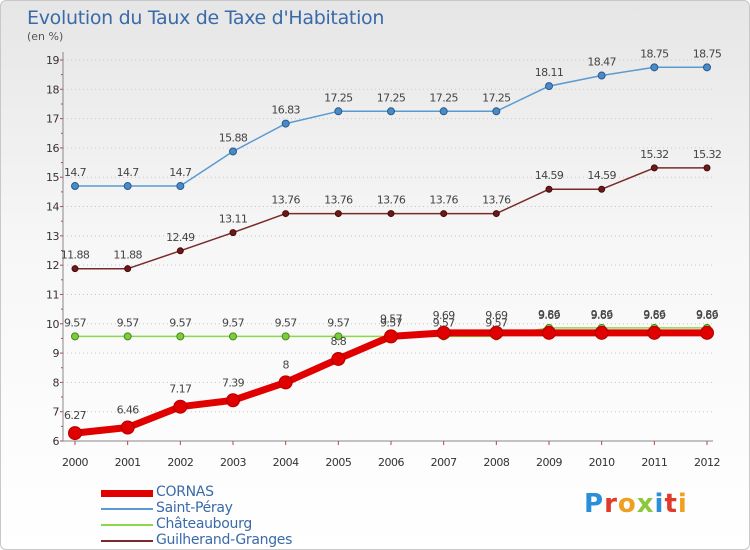 Image resolution: width=750 pixels, height=550 pixels. What do you see at coordinates (75, 255) in the screenshot?
I see `data-label-guilherand-granges: 11.88` at bounding box center [75, 255].